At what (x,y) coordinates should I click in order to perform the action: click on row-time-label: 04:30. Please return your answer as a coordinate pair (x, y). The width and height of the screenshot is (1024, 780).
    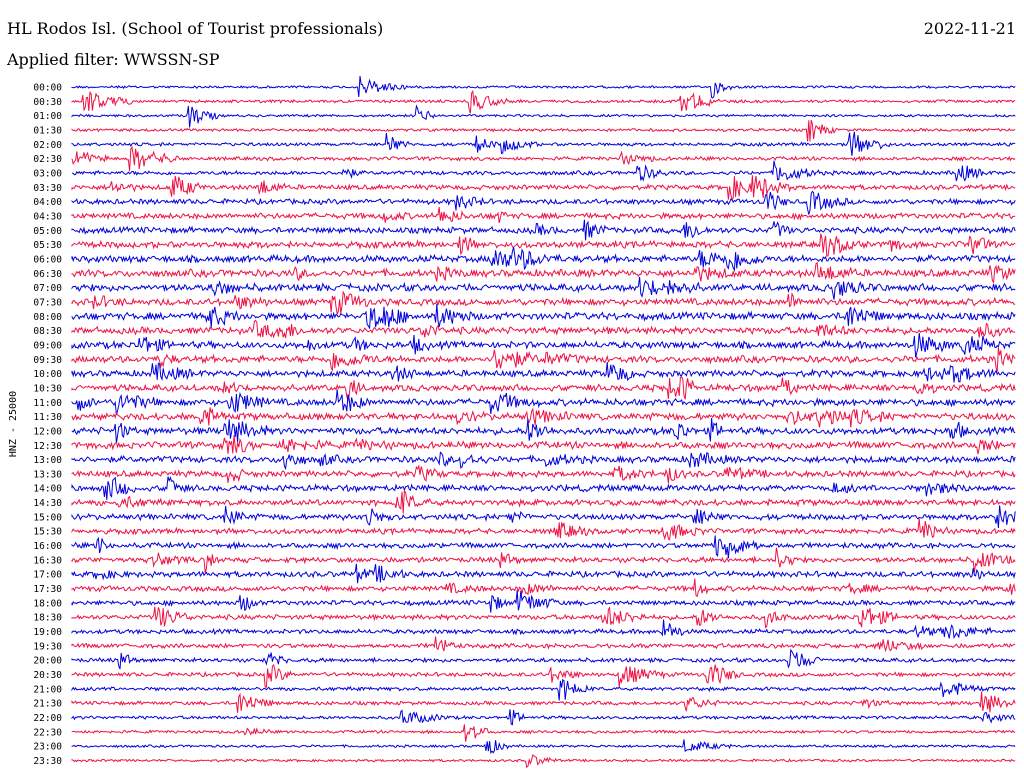
    Looking at the image, I should click on (47, 216).